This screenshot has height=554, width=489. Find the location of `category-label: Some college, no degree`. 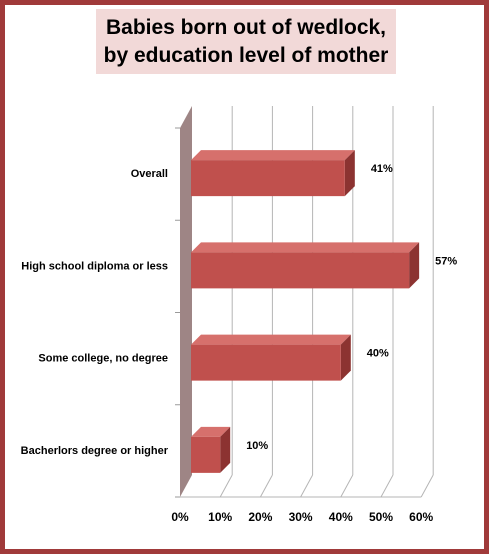

category-label: Some college, no degree is located at coordinates (103, 359).